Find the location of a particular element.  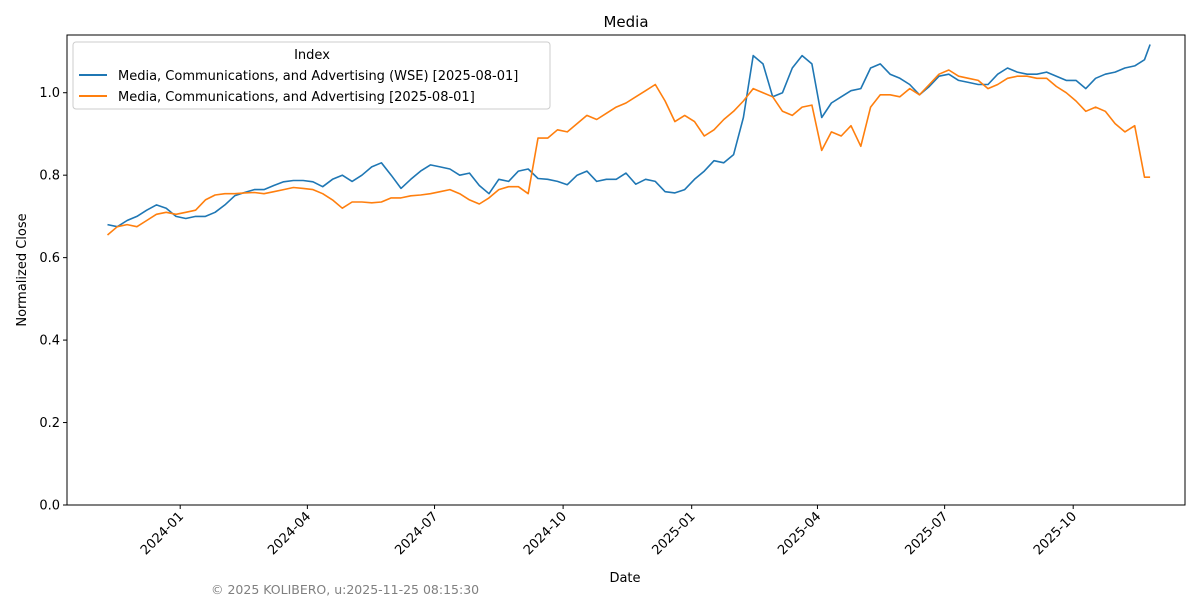

y-tick-label: 0.6 is located at coordinates (49, 258).